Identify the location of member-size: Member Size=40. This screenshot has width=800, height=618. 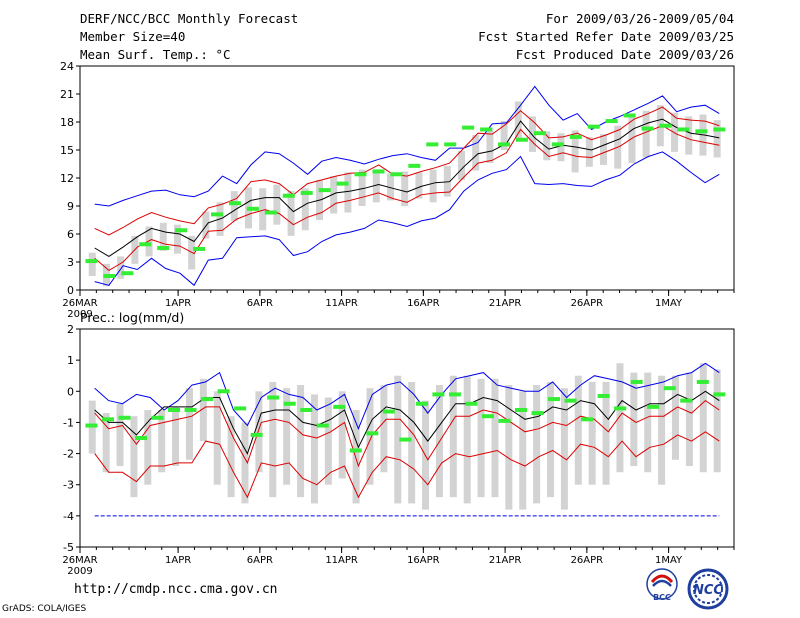
(133, 36).